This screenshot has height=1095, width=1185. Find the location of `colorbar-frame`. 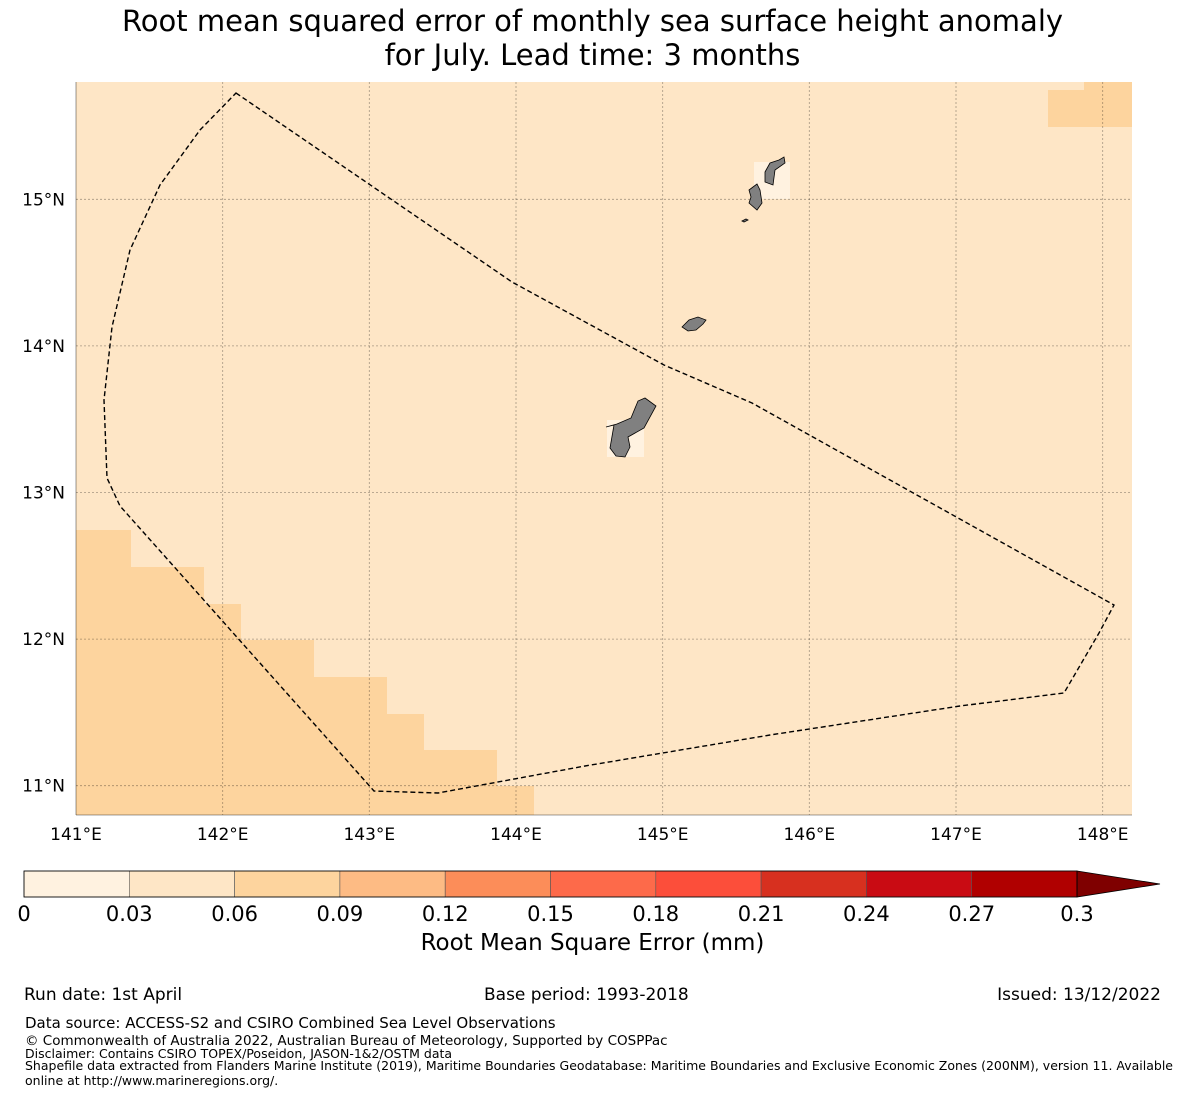

colorbar-frame is located at coordinates (550, 884).